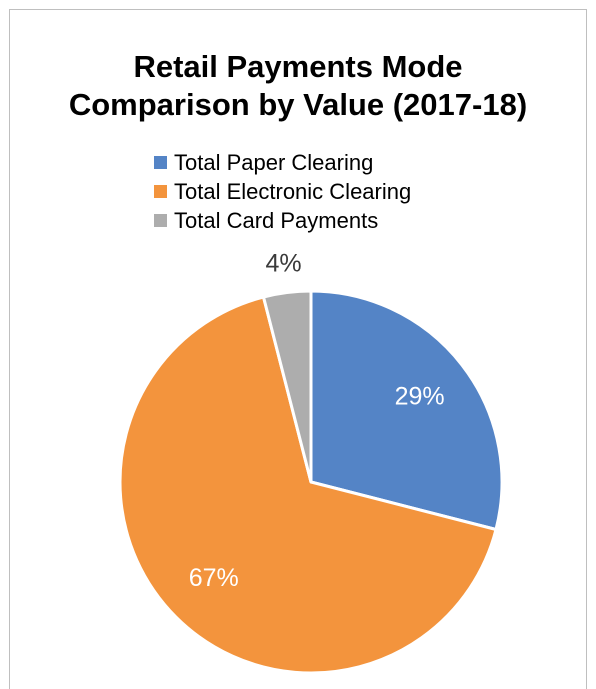  I want to click on pie-label-card-payments: 4%, so click(283, 263).